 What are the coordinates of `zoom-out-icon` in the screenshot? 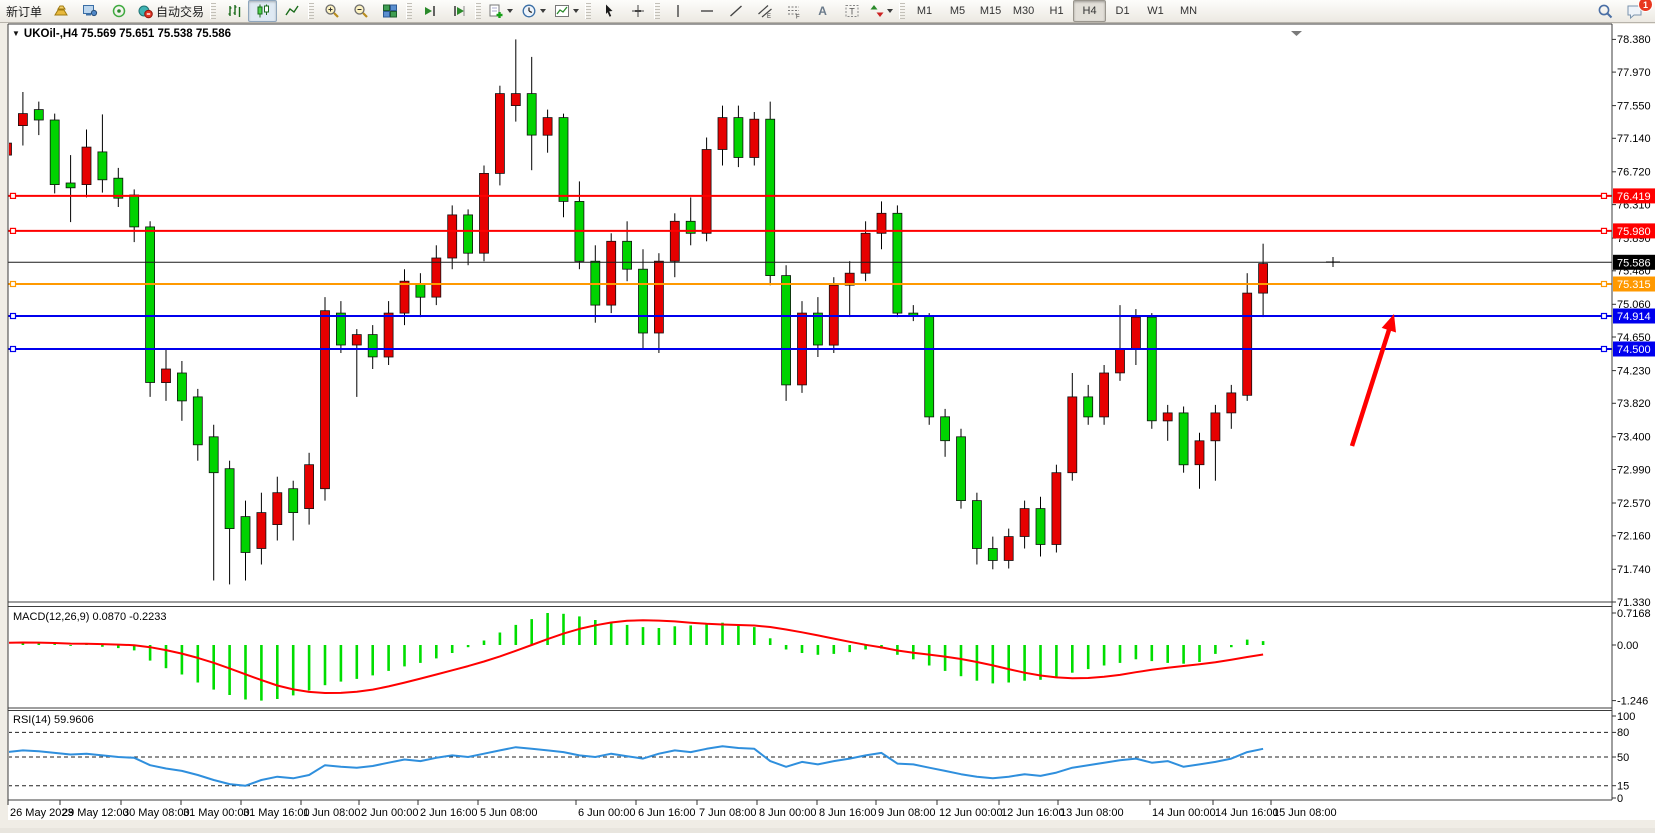 It's located at (361, 11).